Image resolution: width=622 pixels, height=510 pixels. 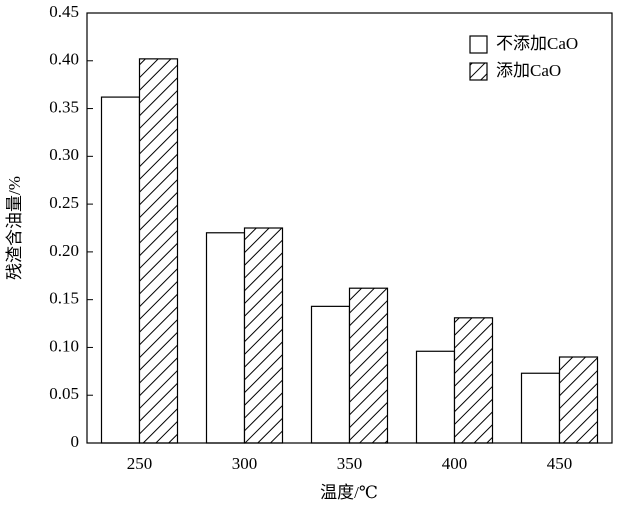 I want to click on y-tick-label: 0.05, so click(x=64, y=393).